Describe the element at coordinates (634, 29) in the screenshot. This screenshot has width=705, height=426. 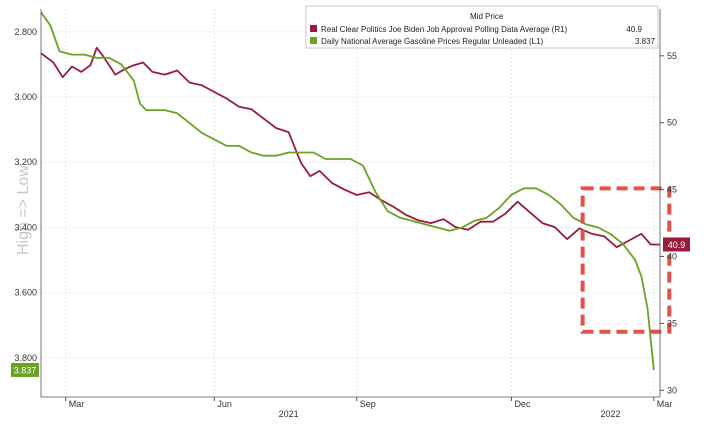
I see `legend-value-approval: 40.9` at that location.